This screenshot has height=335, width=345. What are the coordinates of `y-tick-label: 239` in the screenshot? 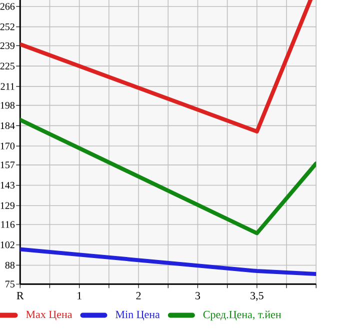 It's located at (7, 46).